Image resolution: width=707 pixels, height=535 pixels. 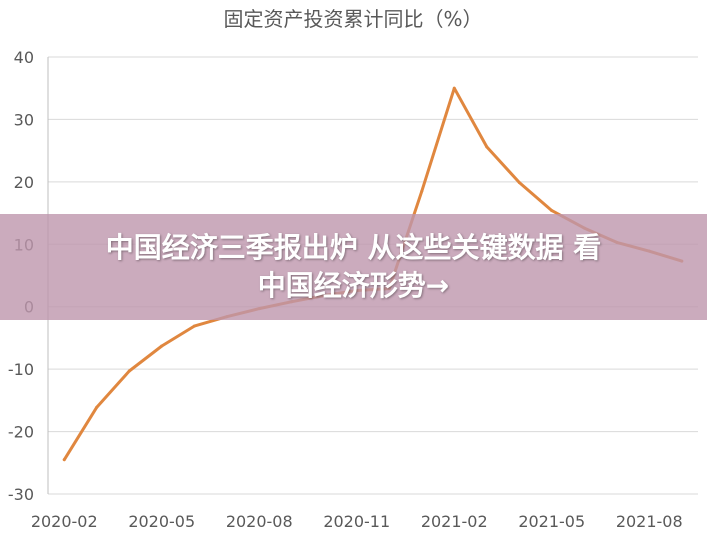 I want to click on y-tick-label: 30, so click(x=24, y=119).